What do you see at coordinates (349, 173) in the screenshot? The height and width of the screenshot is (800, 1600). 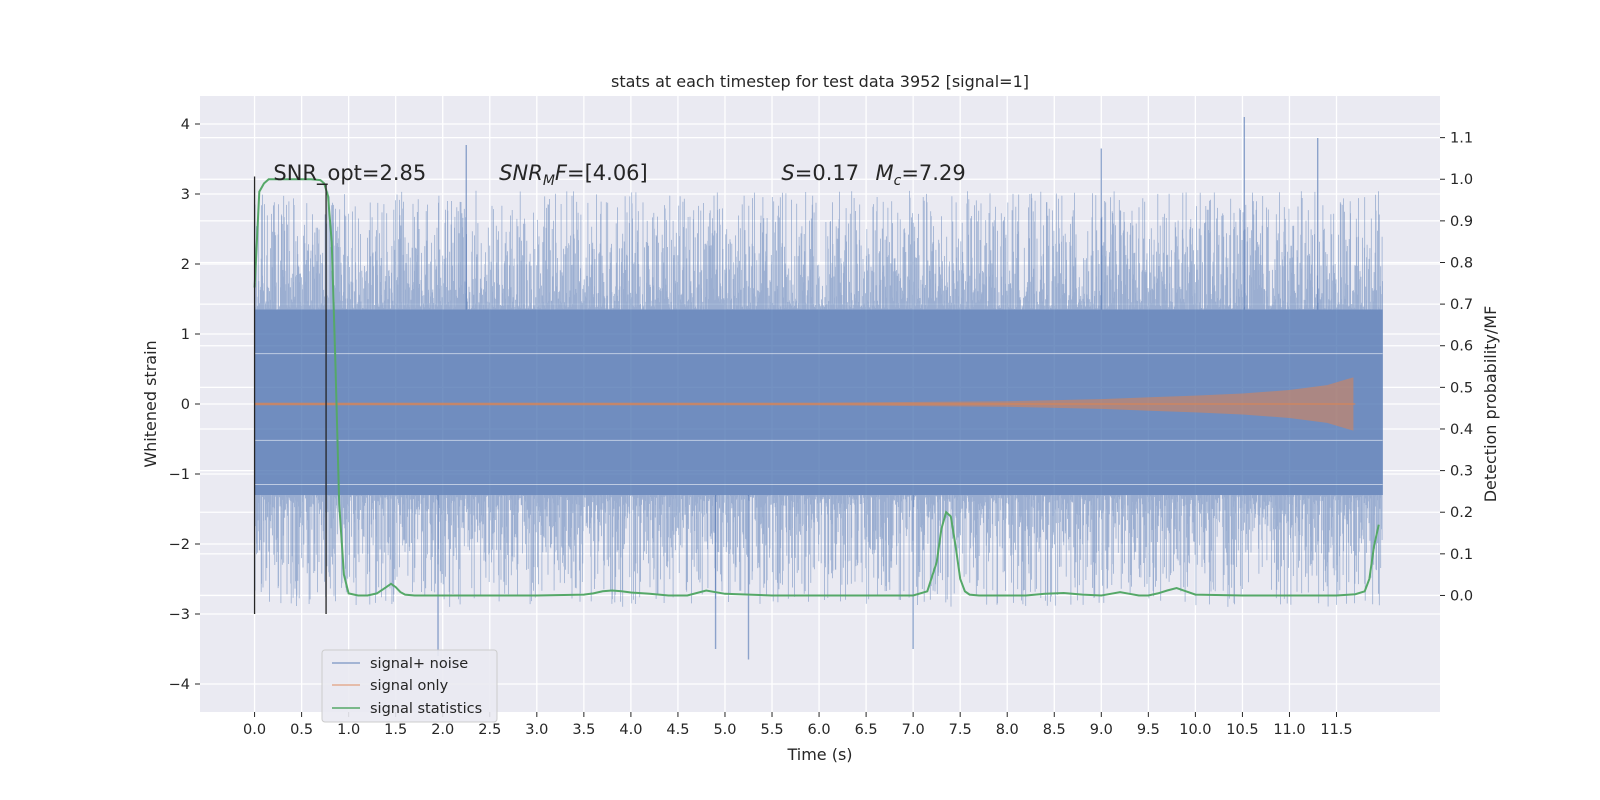 I see `annotation-snr-opt: SNR_opt=2.85` at bounding box center [349, 173].